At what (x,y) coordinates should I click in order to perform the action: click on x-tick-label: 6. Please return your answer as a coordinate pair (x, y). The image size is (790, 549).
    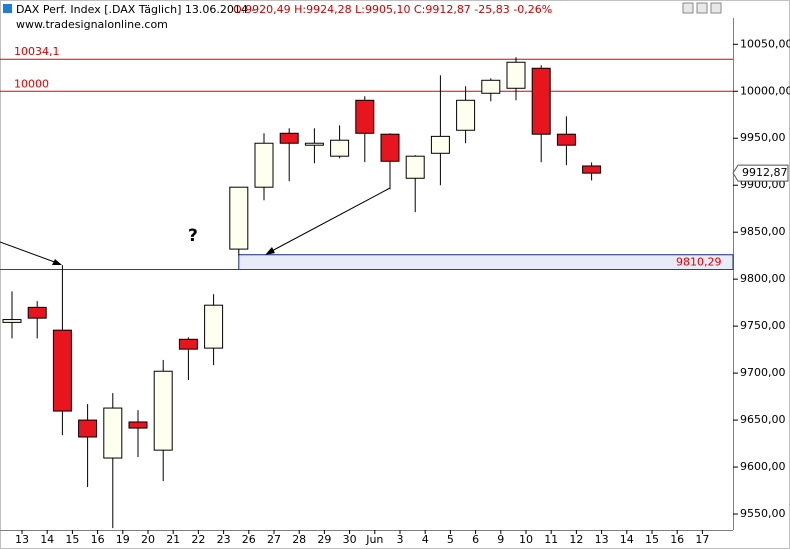
    Looking at the image, I should click on (475, 539).